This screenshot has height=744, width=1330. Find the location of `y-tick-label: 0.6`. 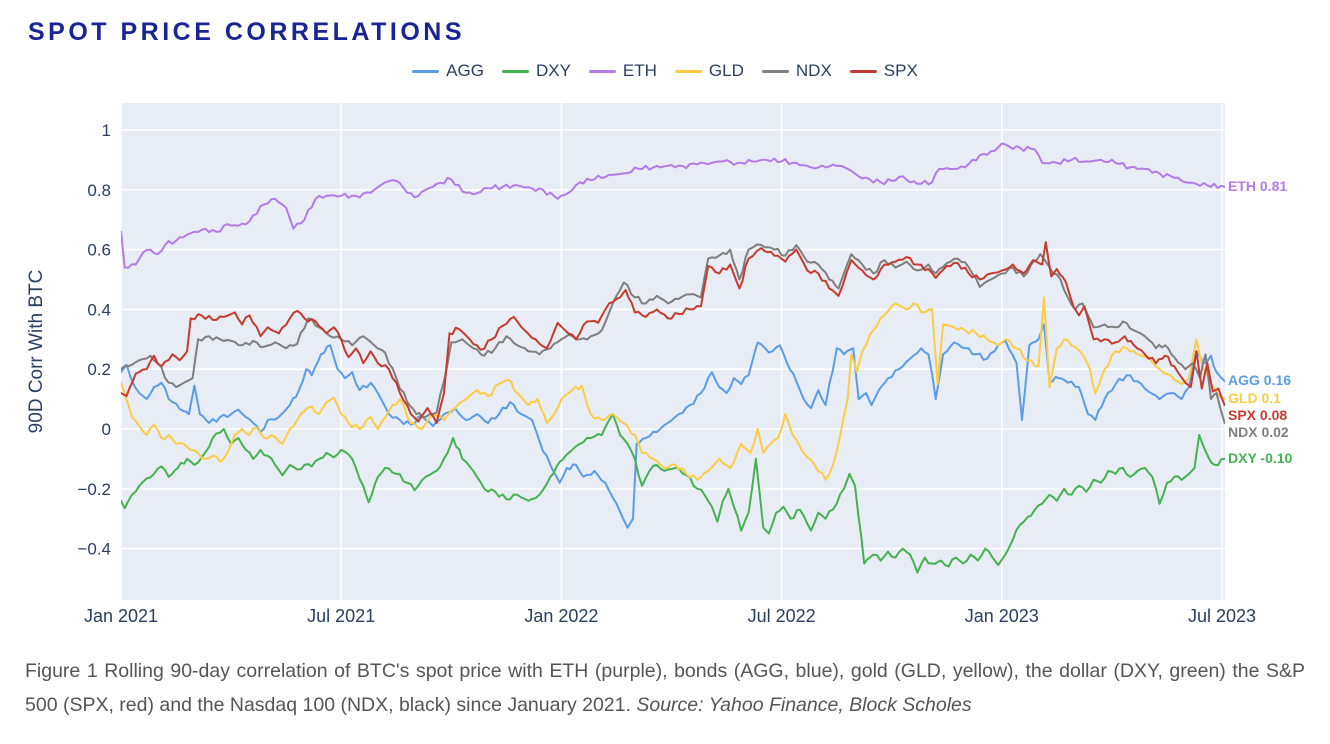

y-tick-label: 0.6 is located at coordinates (99, 250).